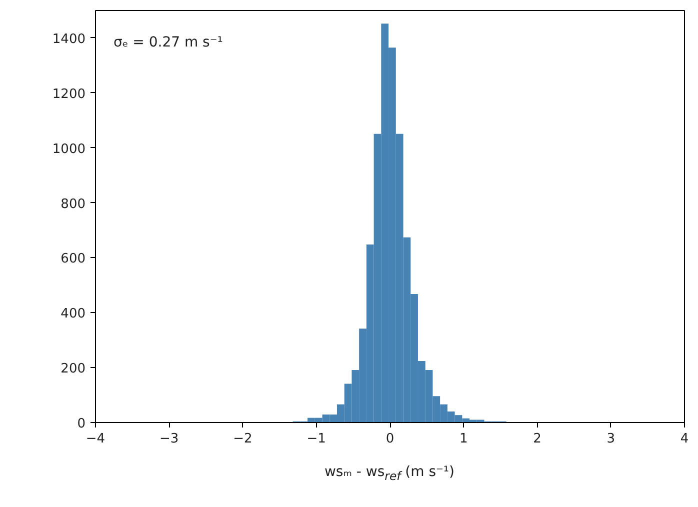 This screenshot has width=698, height=507. What do you see at coordinates (73, 369) in the screenshot?
I see `y-tick-label: 200` at bounding box center [73, 369].